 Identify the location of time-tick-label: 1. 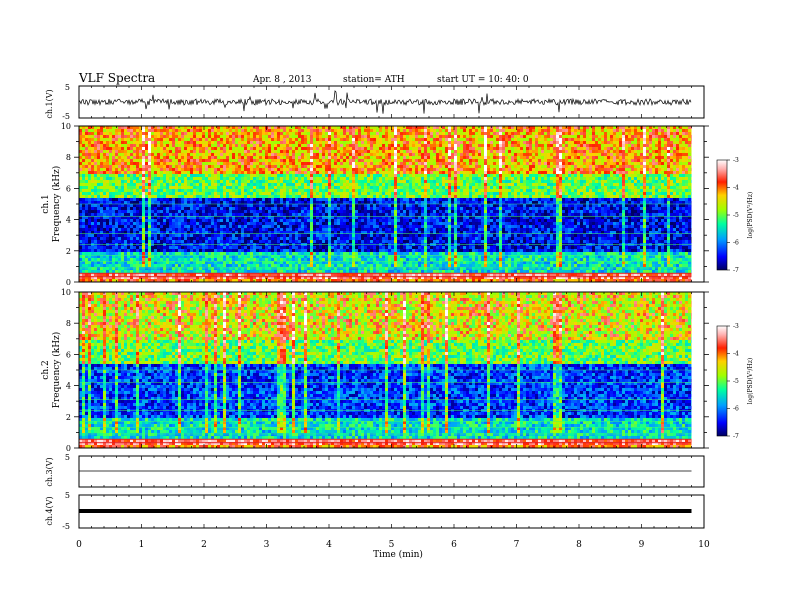
(142, 545).